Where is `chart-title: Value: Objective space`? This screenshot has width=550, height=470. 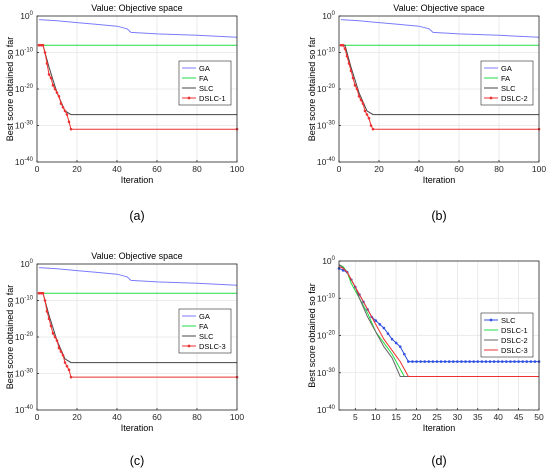
chart-title: Value: Objective space is located at coordinates (438, 8).